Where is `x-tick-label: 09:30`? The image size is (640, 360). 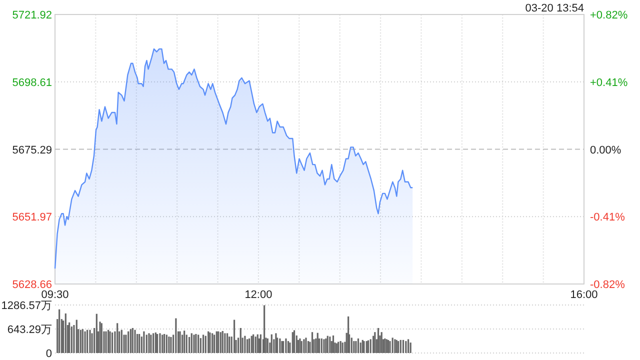 x-tick-label: 09:30 is located at coordinates (55, 295).